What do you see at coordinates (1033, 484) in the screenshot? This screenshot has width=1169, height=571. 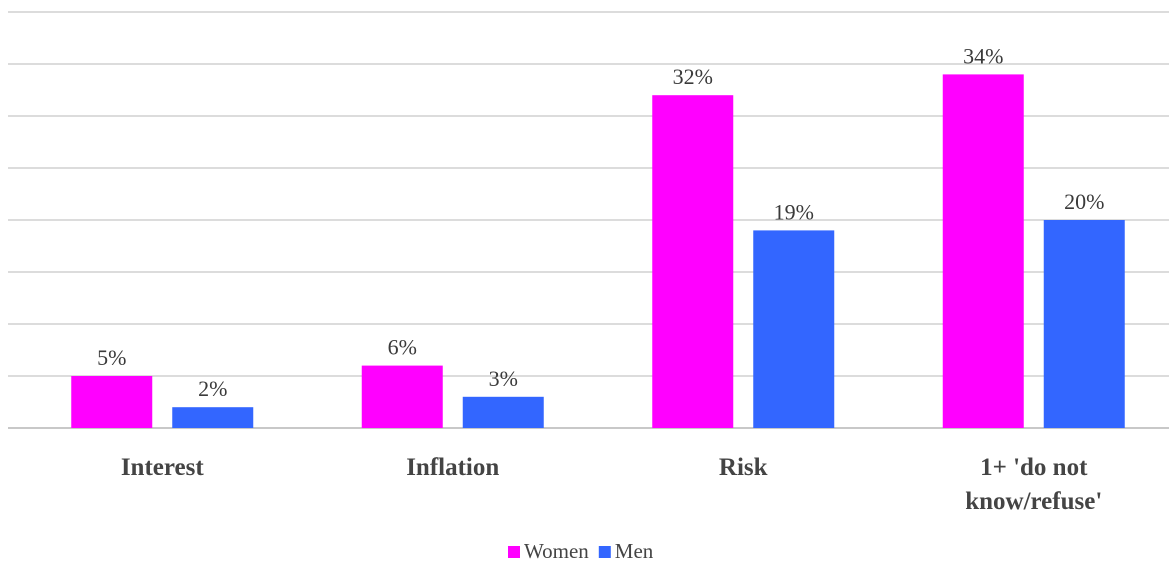 I see `category-label: 1+ 'do not know/refuse'` at bounding box center [1033, 484].